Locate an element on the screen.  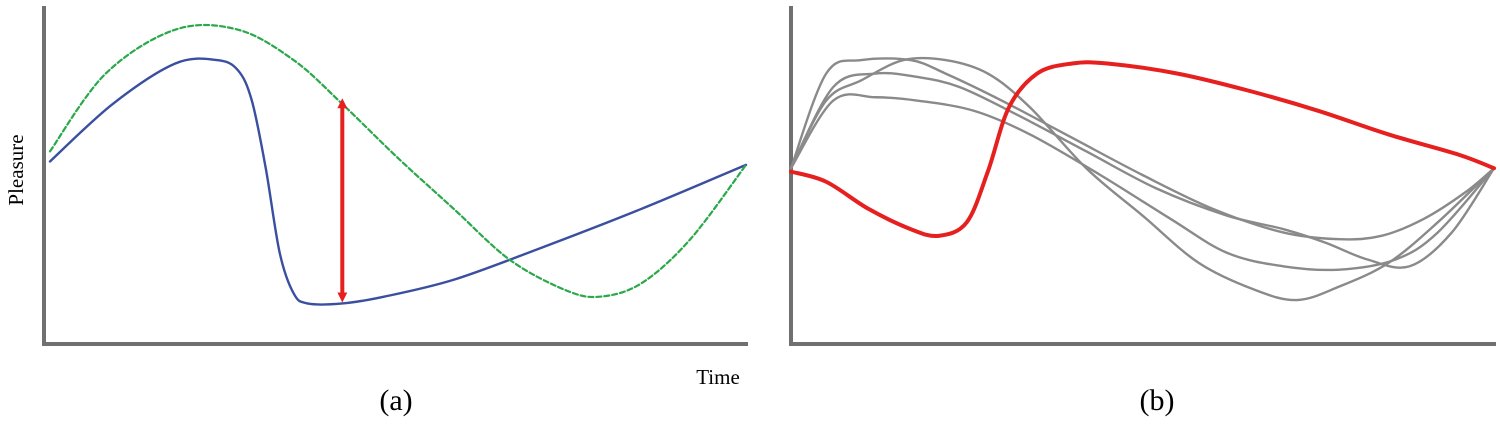
panel-a-caption: (a) is located at coordinates (395, 400).